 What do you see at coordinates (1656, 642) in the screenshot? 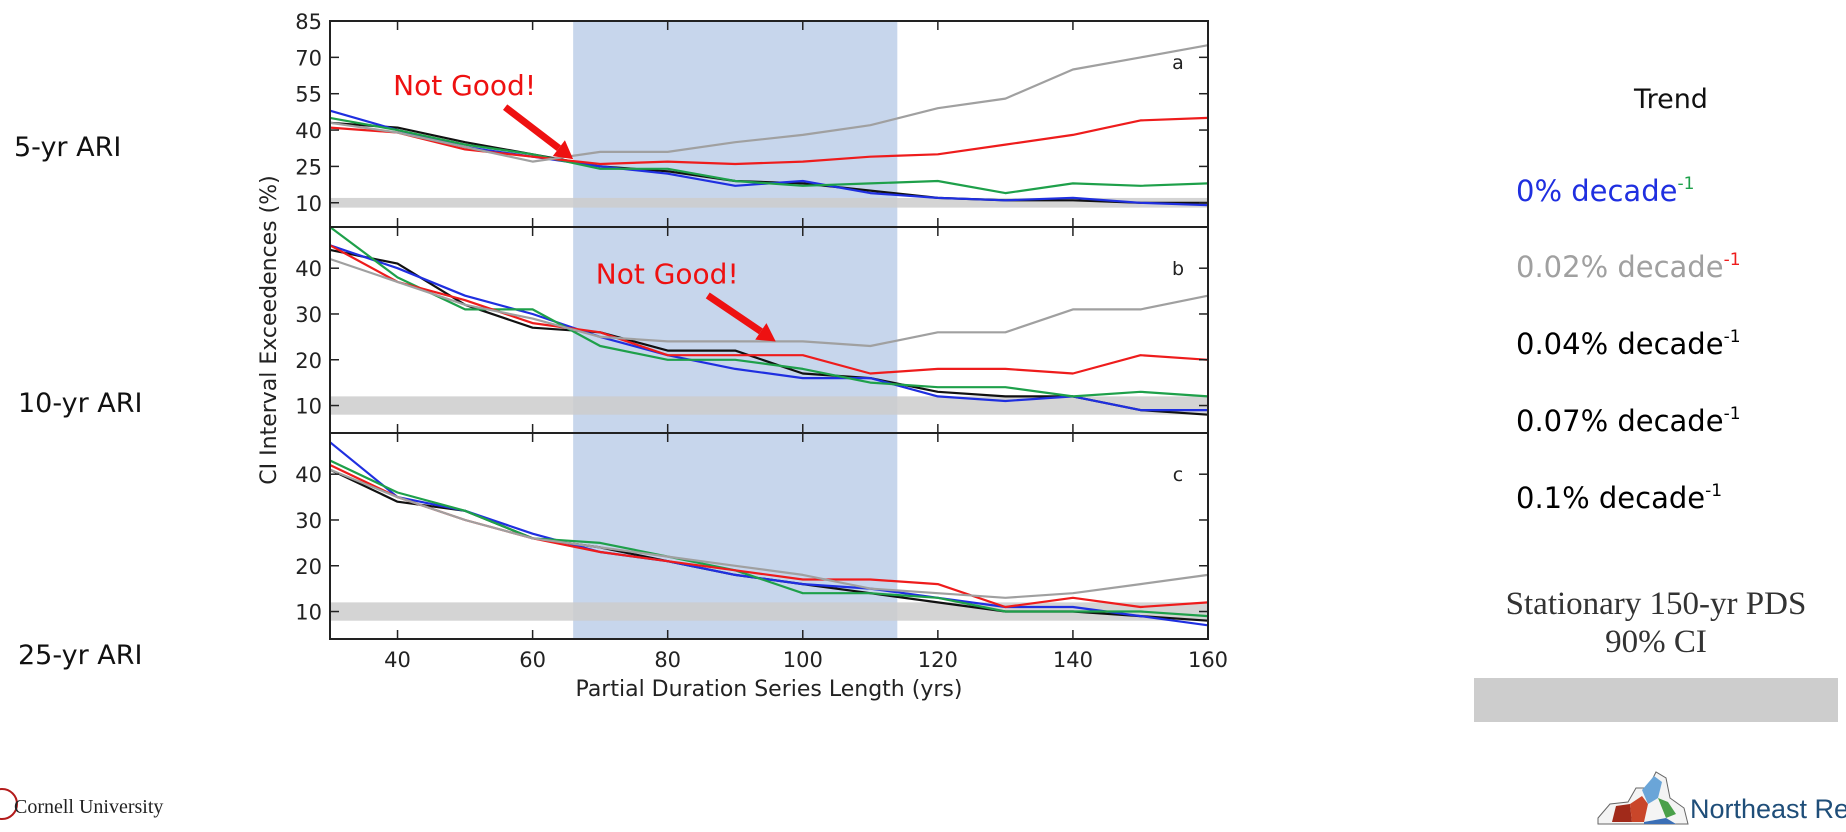
I see `stationary-ci-line2: 90% CI` at bounding box center [1656, 642].